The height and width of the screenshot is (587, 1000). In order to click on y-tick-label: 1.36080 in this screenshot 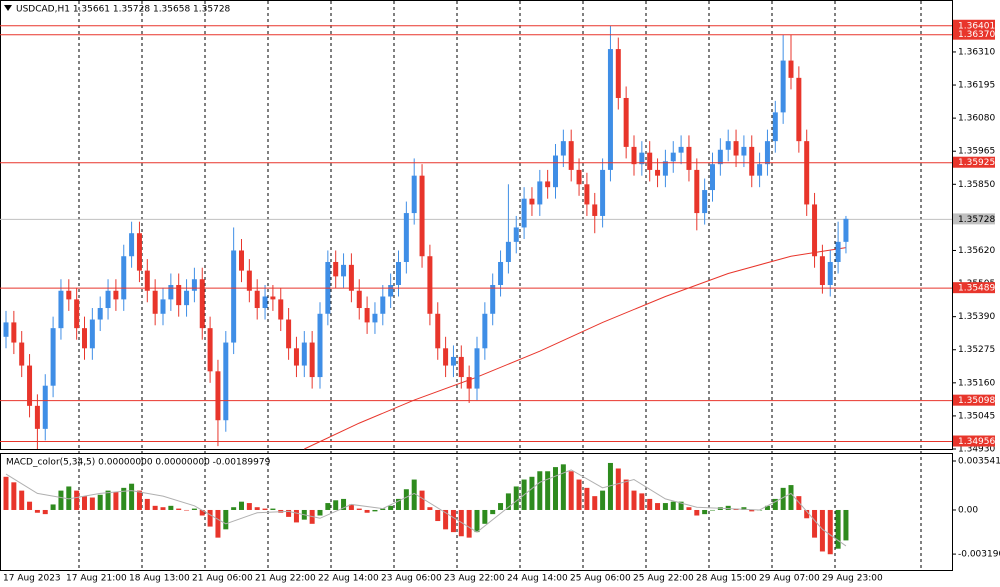, I will do `click(976, 119)`.